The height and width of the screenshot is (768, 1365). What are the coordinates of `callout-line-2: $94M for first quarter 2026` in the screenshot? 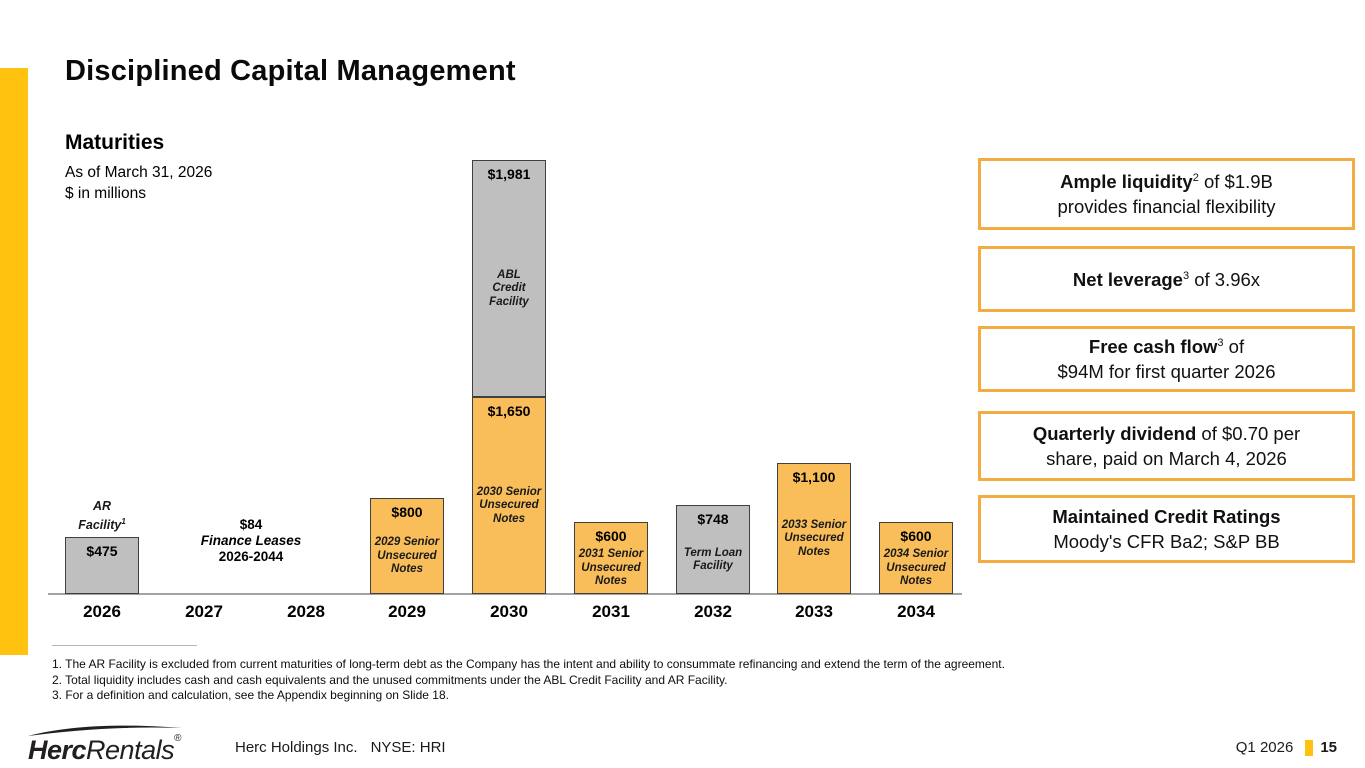 It's located at (1166, 371).